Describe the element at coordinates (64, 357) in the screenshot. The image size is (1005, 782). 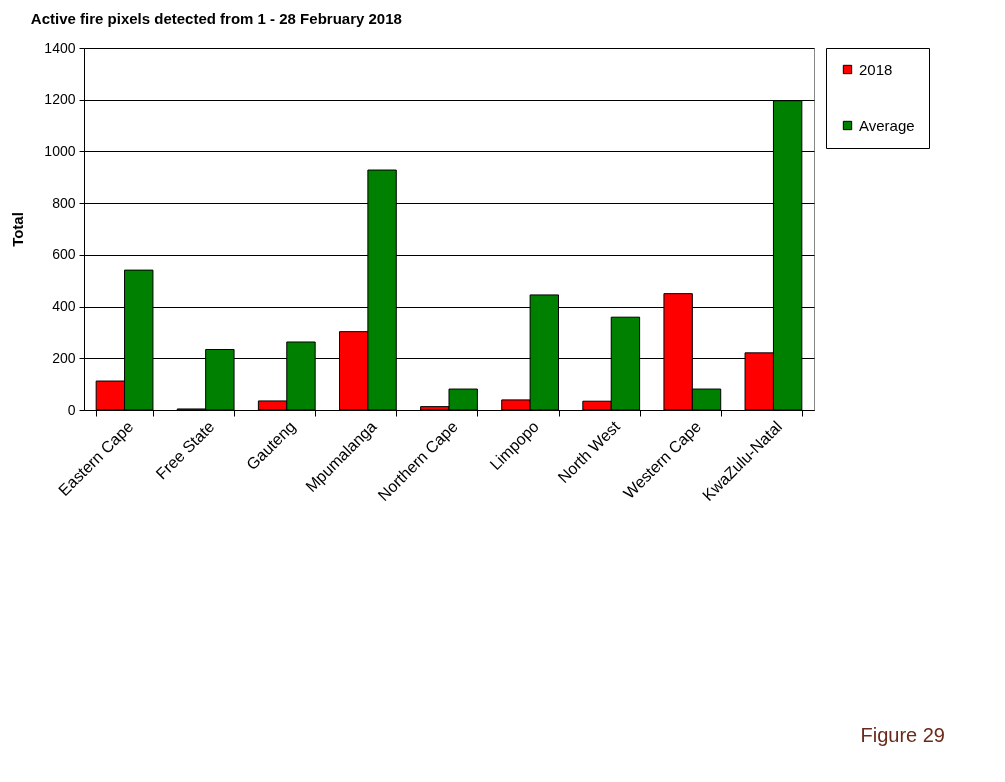
I see `y-tick-label: 200` at that location.